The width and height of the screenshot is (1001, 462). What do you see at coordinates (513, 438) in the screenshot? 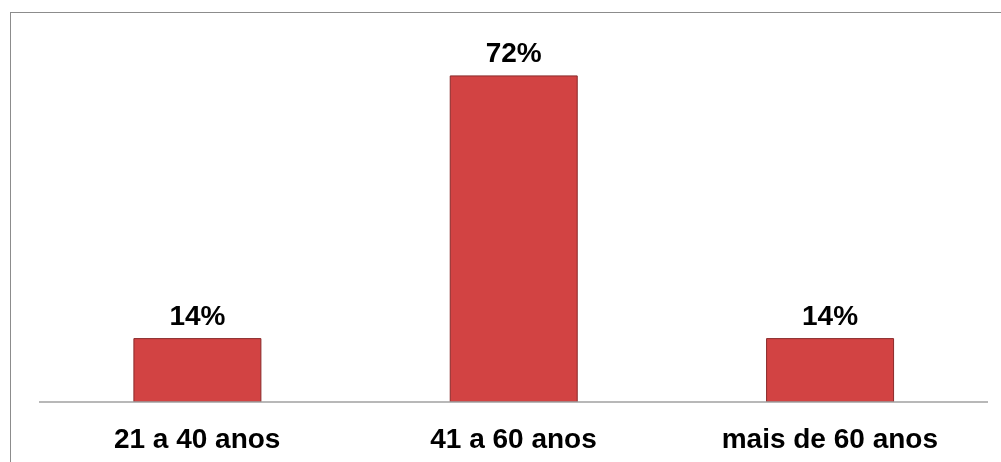
I see `x-tick-label: 41 a 60 anos` at bounding box center [513, 438].